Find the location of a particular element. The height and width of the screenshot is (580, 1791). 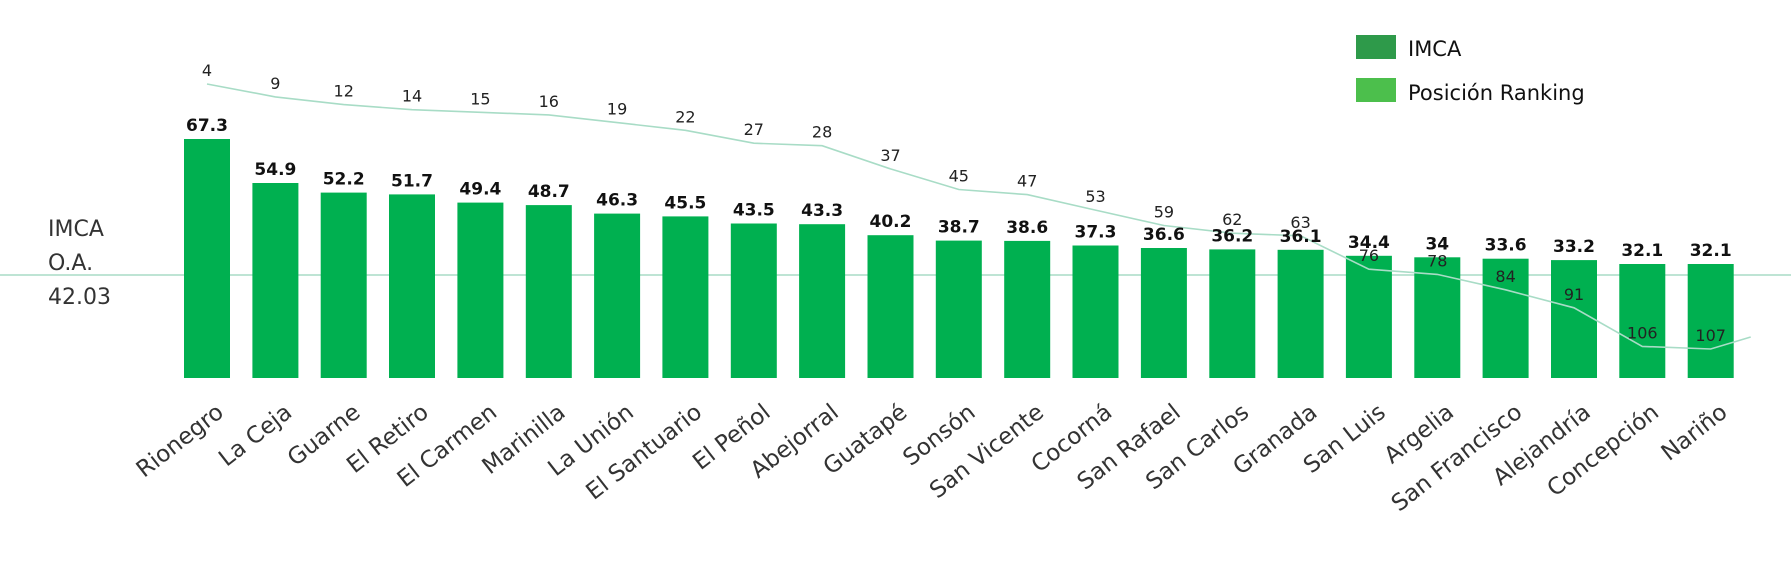

reference-label-line-3: 42.03 is located at coordinates (79, 297).